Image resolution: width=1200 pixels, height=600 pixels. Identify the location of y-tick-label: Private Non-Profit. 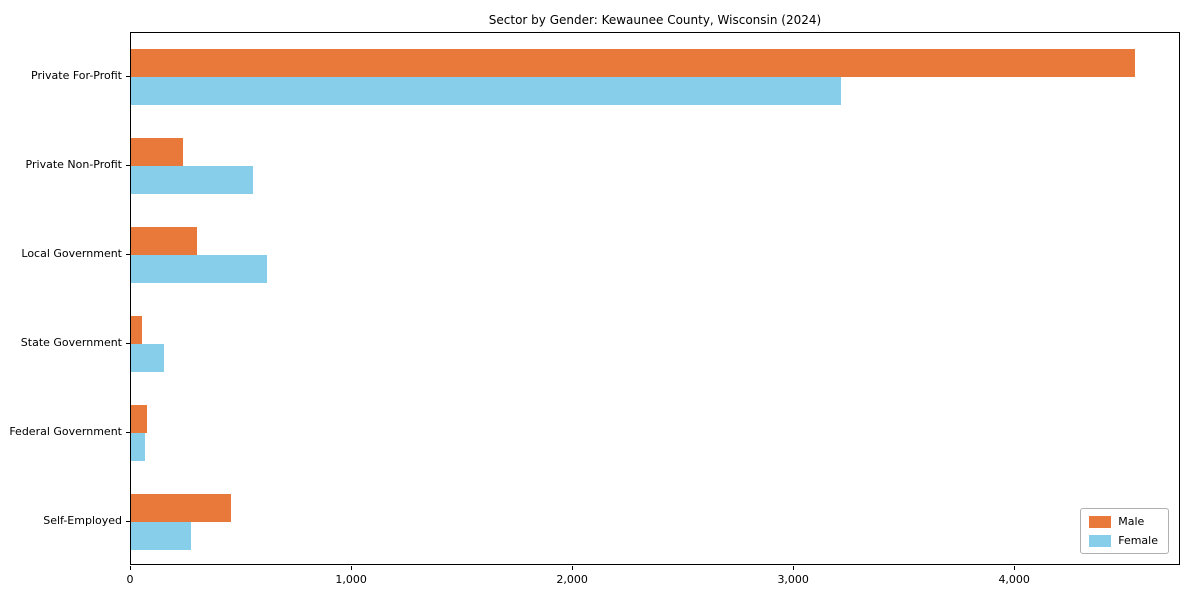
(73, 165).